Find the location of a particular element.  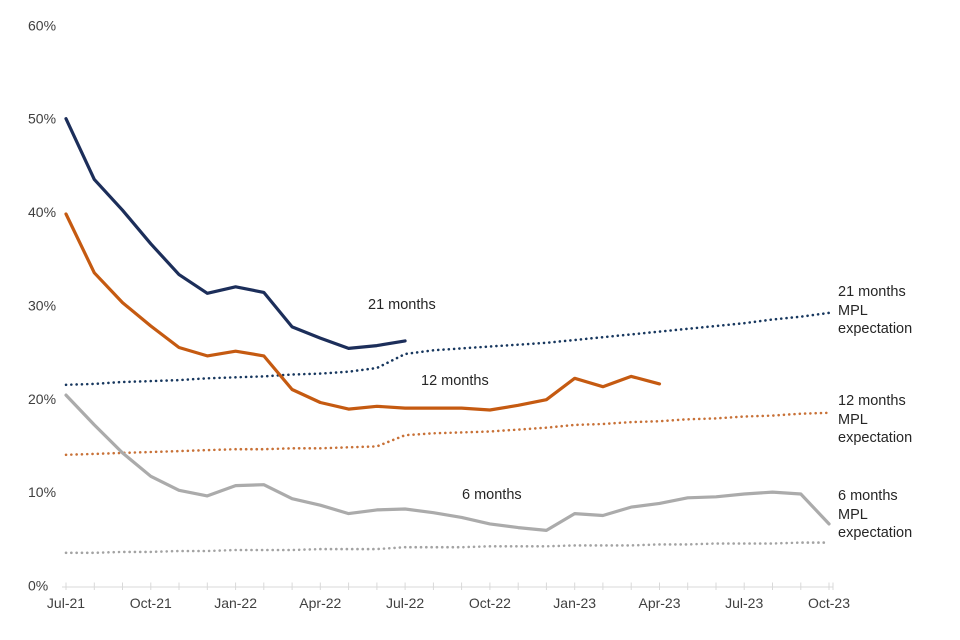

series-label-21-months-mpl-expectation: 21 months MPL expectation is located at coordinates (875, 311).